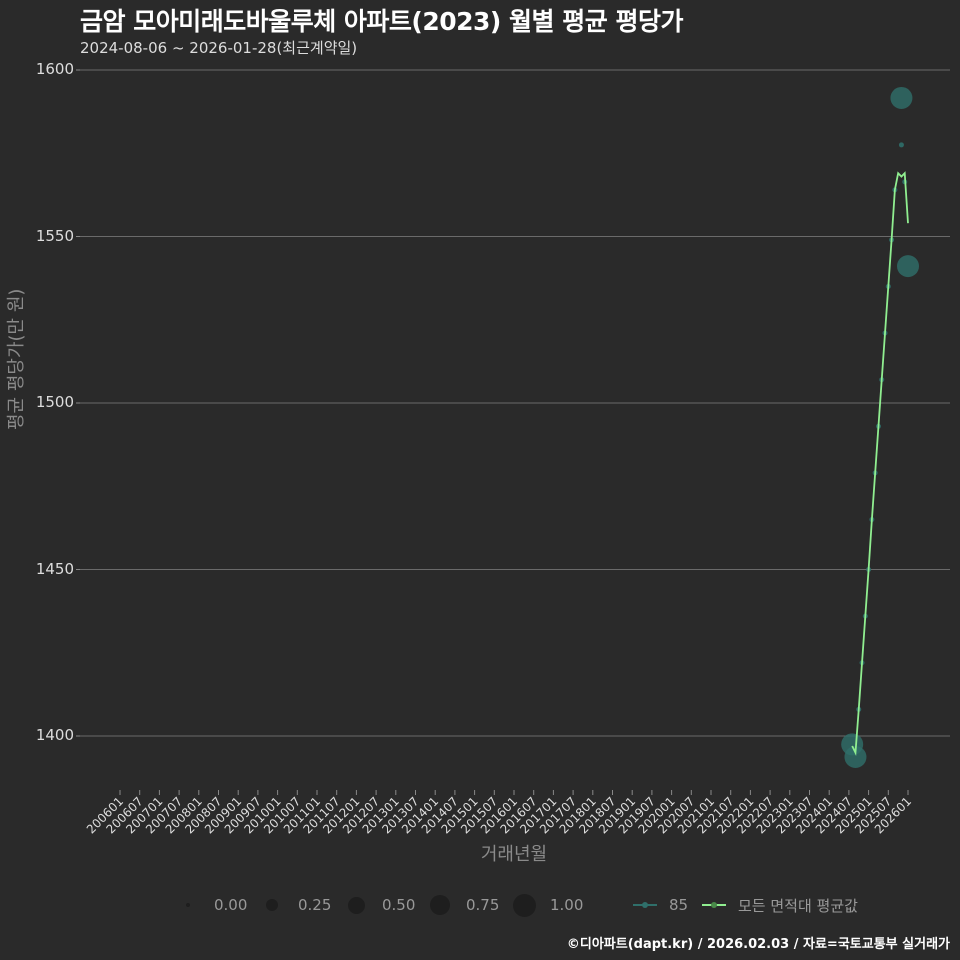 Image resolution: width=960 pixels, height=960 pixels. I want to click on legend: 0.00 0.25 0.50 0.75 1.00 85 모든 면적대 평균값, so click(480, 908).